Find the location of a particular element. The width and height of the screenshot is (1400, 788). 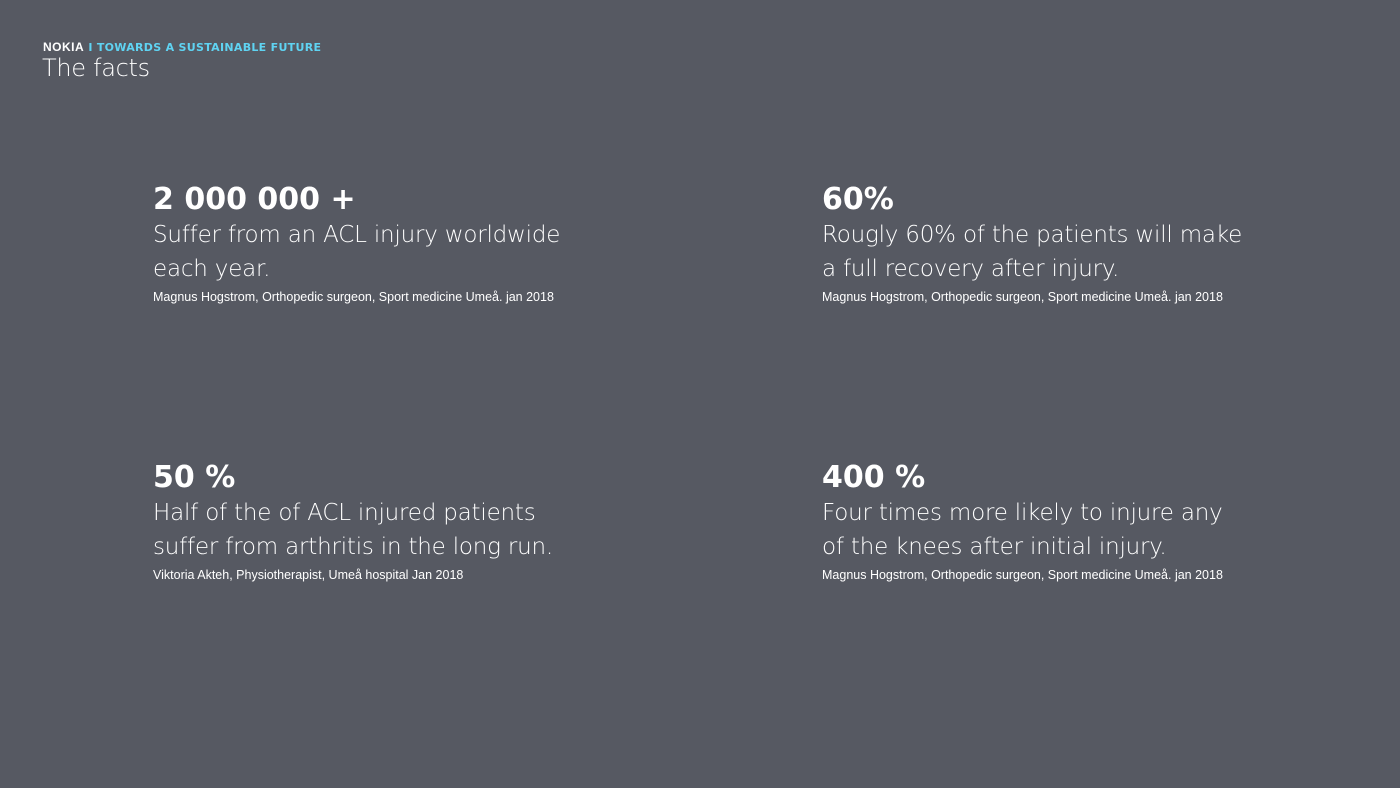

fact-description-line: of the knees after initial injury. is located at coordinates (994, 547).